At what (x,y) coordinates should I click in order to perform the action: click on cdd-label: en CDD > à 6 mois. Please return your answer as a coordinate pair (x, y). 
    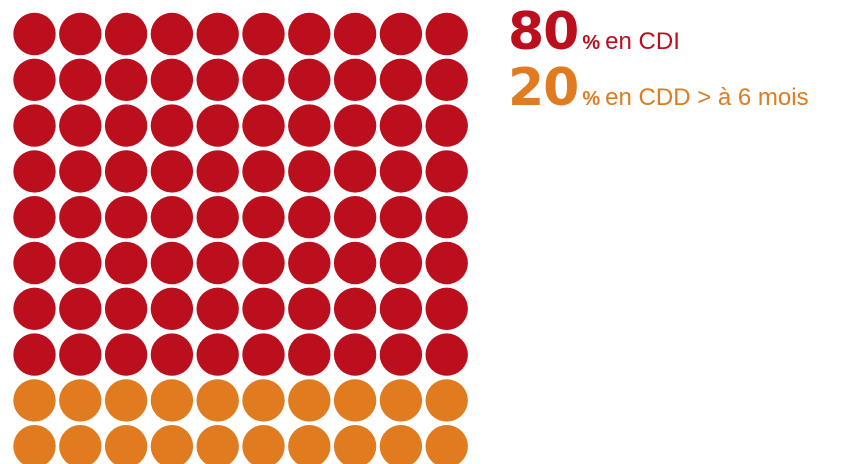
    Looking at the image, I should click on (707, 97).